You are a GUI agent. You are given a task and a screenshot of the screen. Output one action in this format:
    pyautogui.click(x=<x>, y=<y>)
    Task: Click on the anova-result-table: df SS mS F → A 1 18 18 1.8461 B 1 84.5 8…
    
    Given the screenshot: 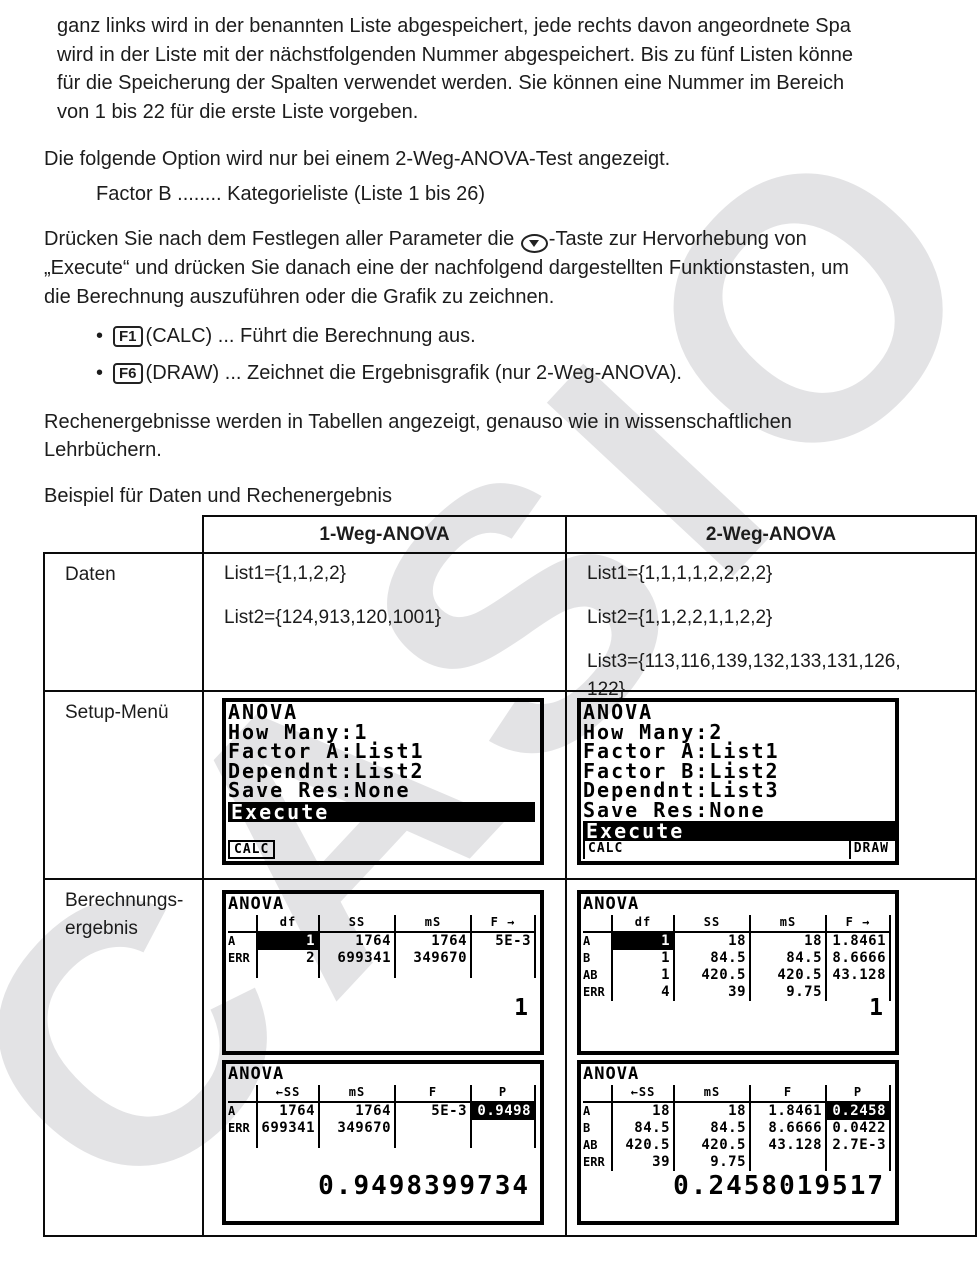 What is the action you would take?
    pyautogui.click(x=739, y=958)
    